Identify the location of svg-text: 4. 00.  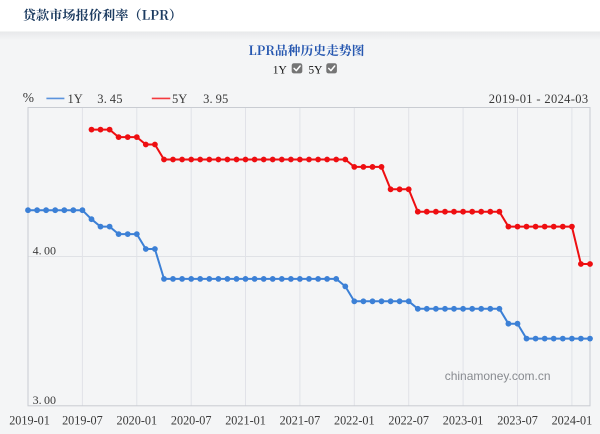
(44, 250).